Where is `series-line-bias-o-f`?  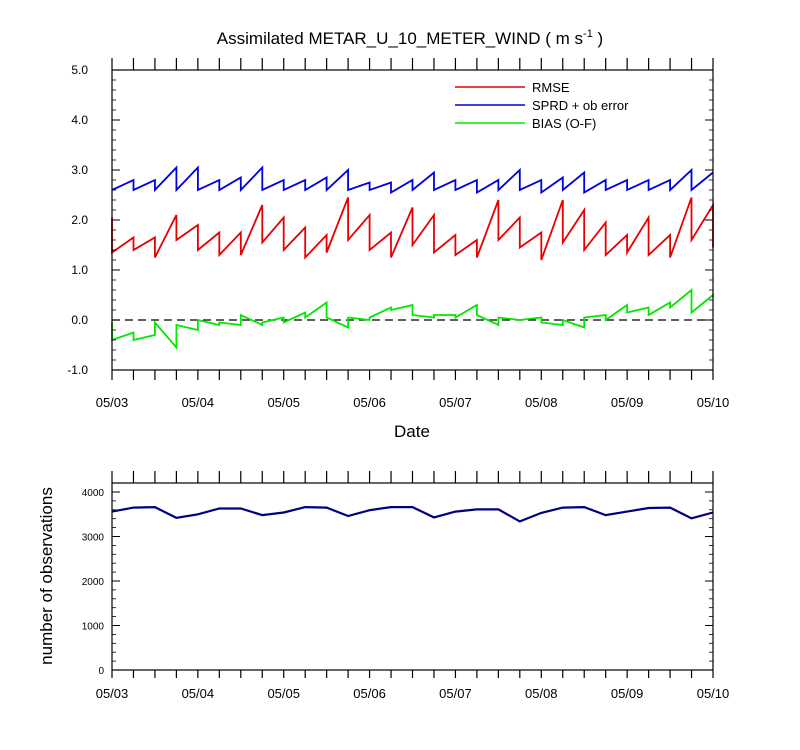 series-line-bias-o-f is located at coordinates (412, 319).